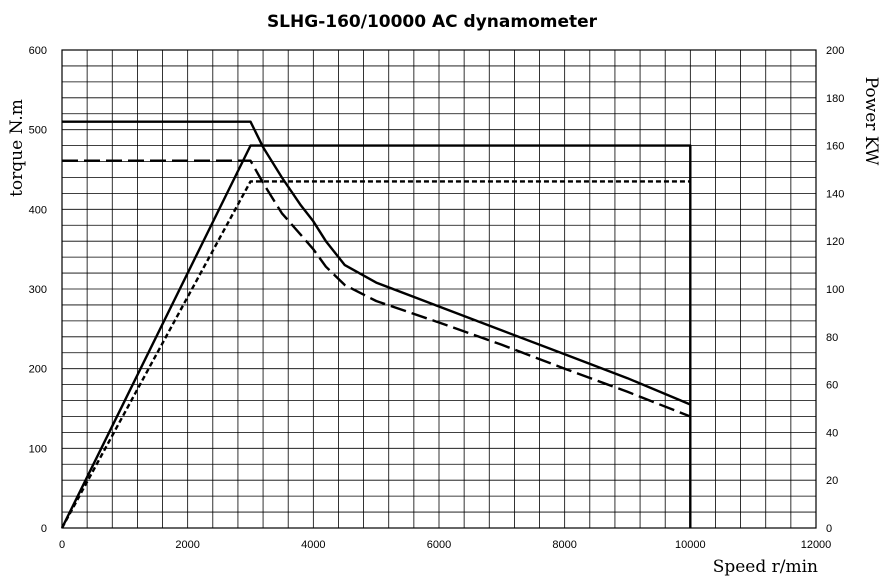 The height and width of the screenshot is (576, 894). Describe the element at coordinates (38, 290) in the screenshot. I see `y-left-tick-label: 300` at that location.